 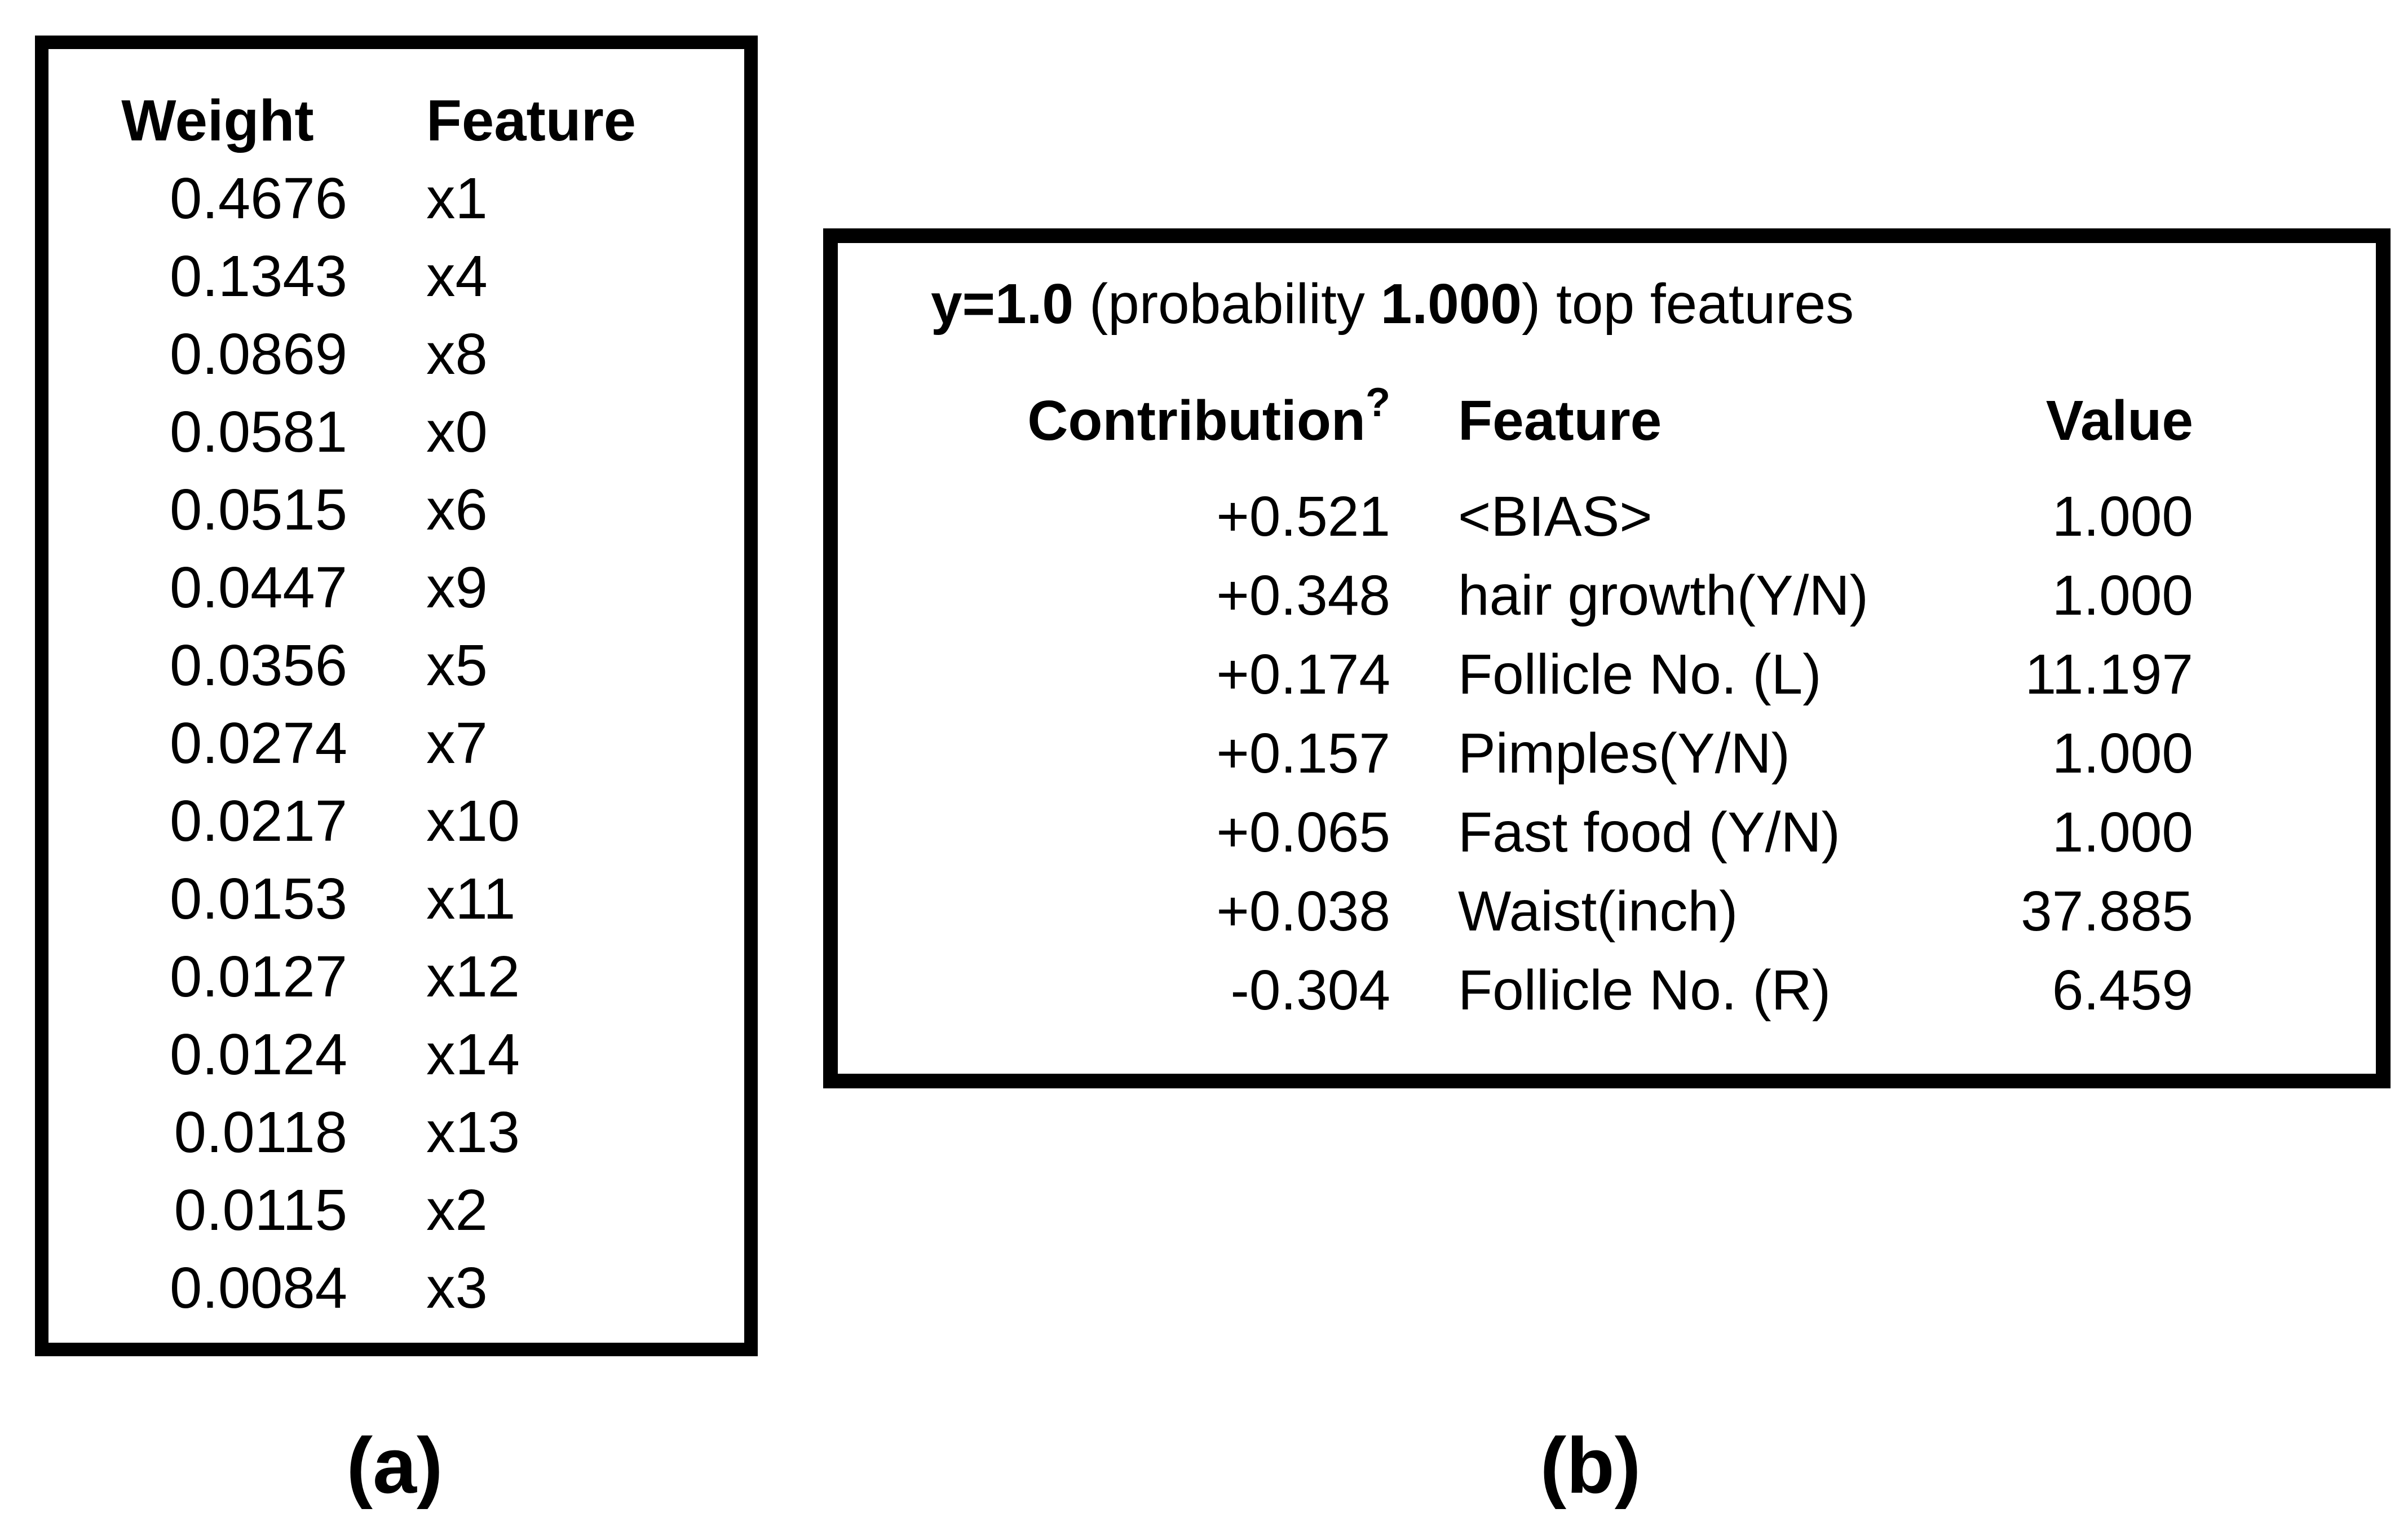 What do you see at coordinates (258, 198) in the screenshot?
I see `weight-value: 0.4676` at bounding box center [258, 198].